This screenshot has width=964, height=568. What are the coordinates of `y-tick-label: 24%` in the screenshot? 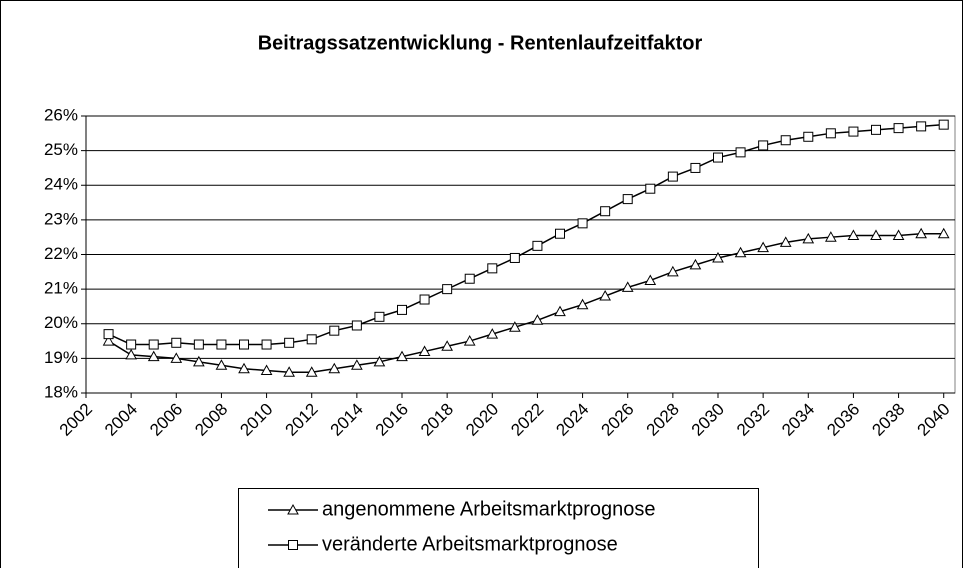 It's located at (61, 184).